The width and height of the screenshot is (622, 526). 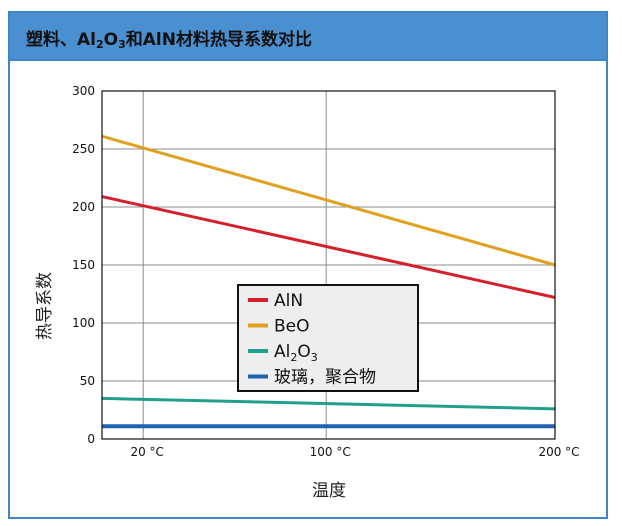 I want to click on chart-header: 塑料、Al2O3和AlN材料热导系数对比, so click(x=308, y=37).